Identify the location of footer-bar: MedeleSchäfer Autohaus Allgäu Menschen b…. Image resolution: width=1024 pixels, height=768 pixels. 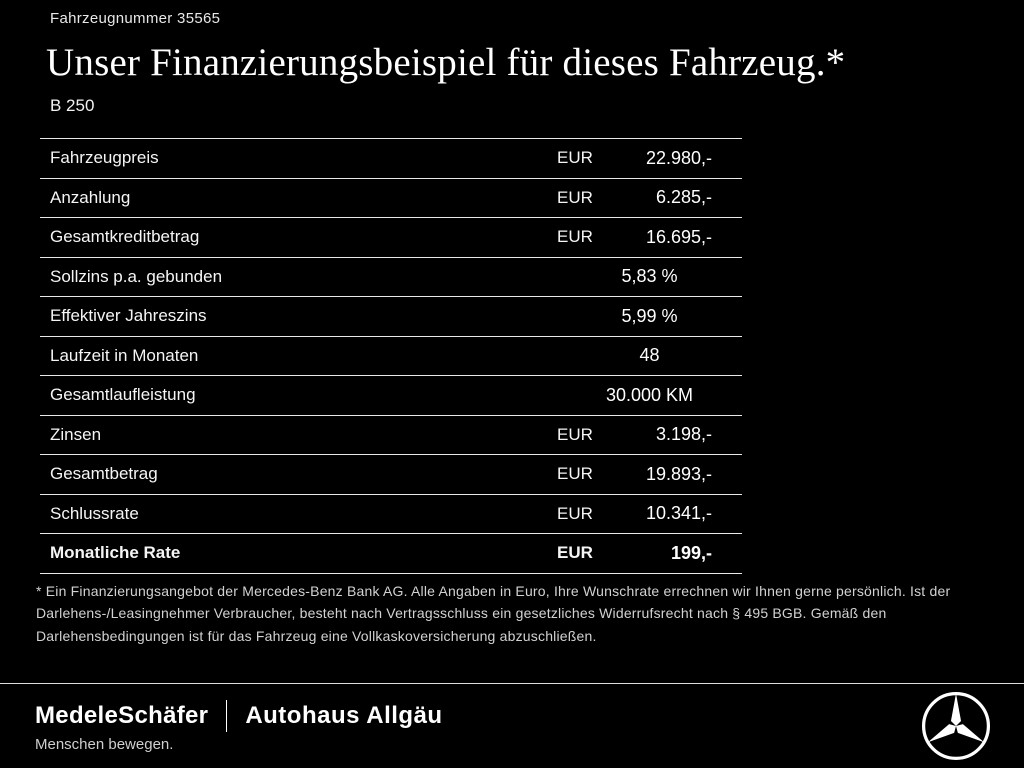
(512, 725).